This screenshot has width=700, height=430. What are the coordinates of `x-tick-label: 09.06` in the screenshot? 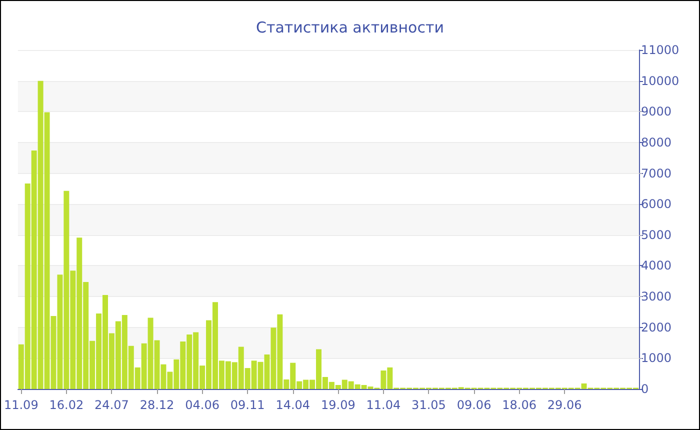 It's located at (474, 405).